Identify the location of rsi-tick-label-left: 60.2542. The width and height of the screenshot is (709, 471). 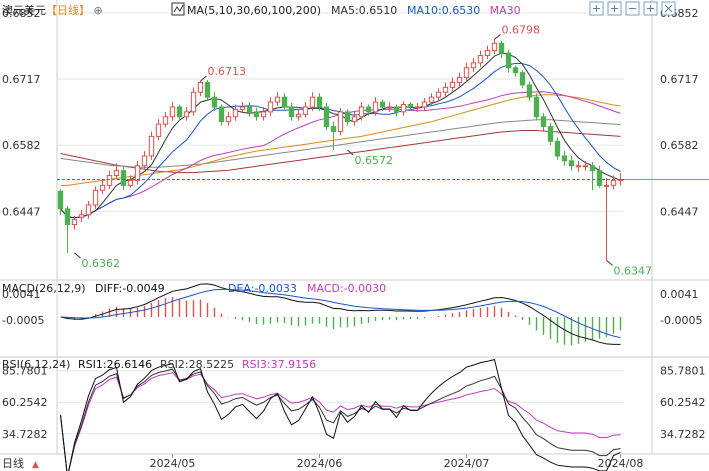
(25, 402).